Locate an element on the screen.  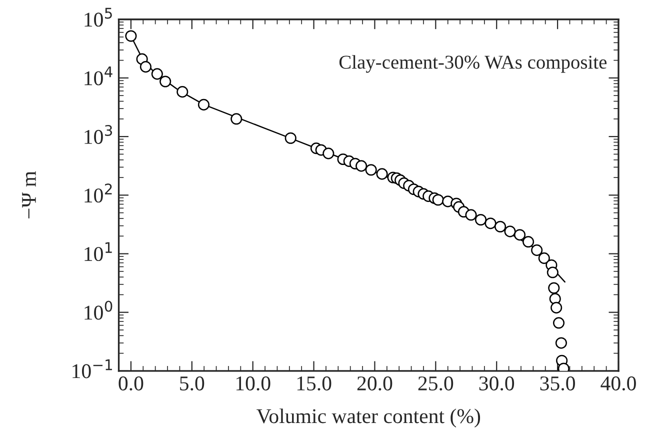
annotation: Clay-cement-30% WAs composite is located at coordinates (473, 64).